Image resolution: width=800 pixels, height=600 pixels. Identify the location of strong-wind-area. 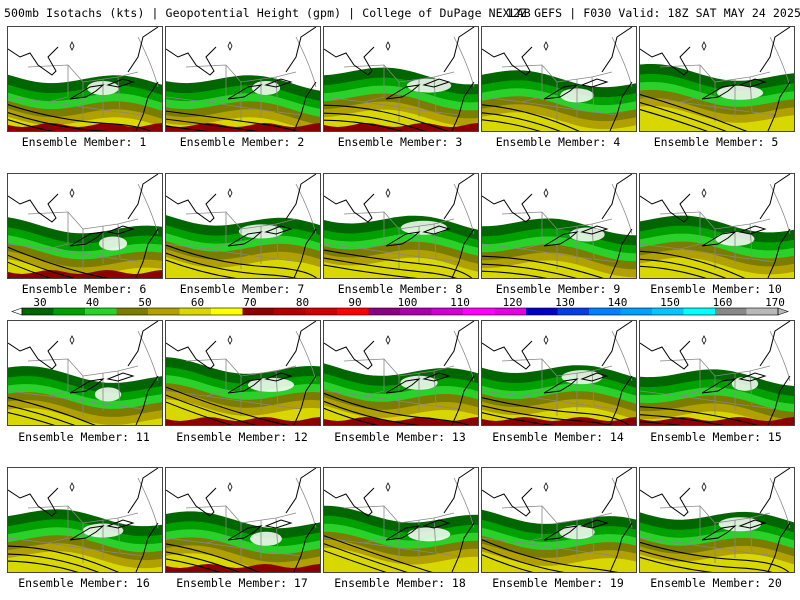
(243, 421).